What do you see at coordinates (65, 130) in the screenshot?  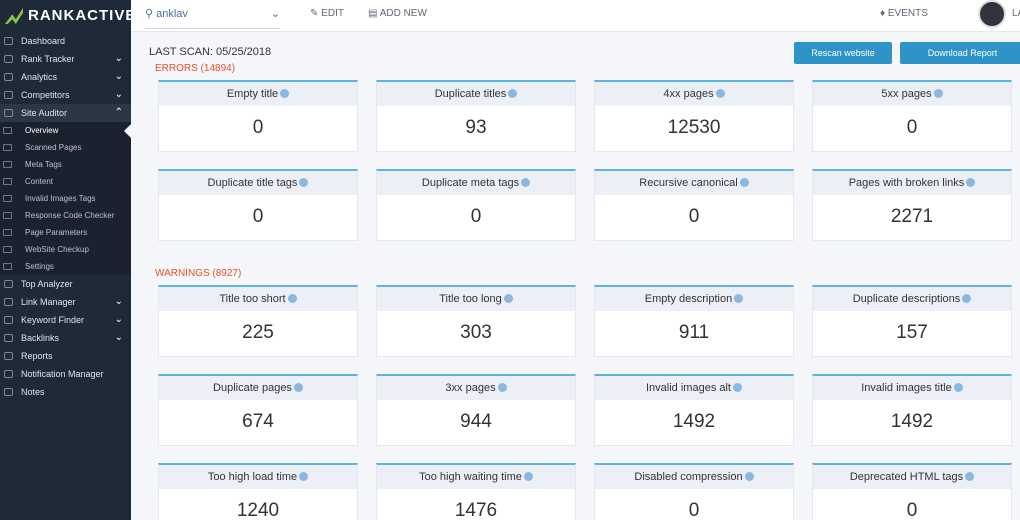 I see `nav-subitem: Overview` at bounding box center [65, 130].